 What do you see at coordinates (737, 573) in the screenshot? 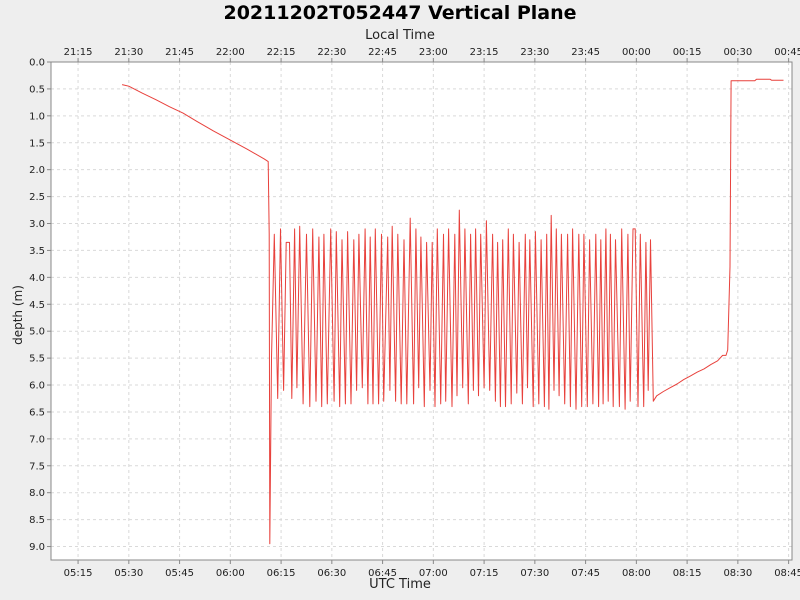
I see `x-tick-label-utc: 08:30` at bounding box center [737, 573].